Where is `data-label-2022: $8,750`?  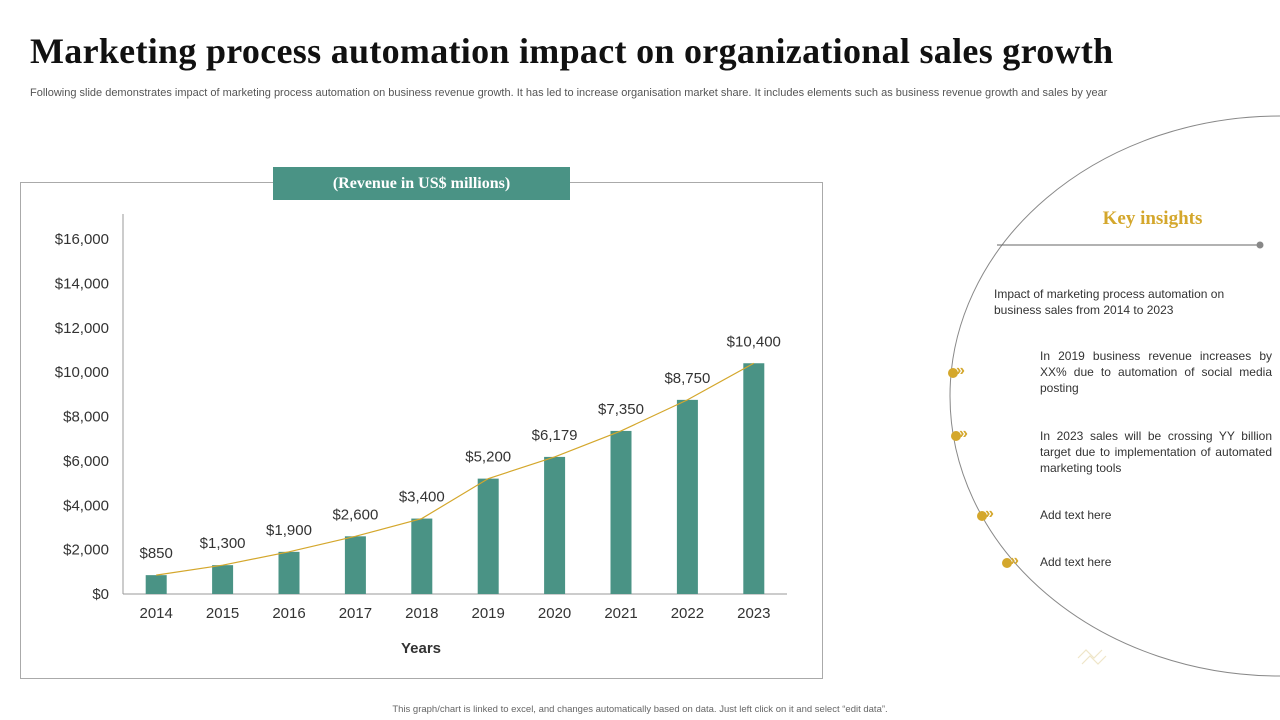 data-label-2022: $8,750 is located at coordinates (687, 378).